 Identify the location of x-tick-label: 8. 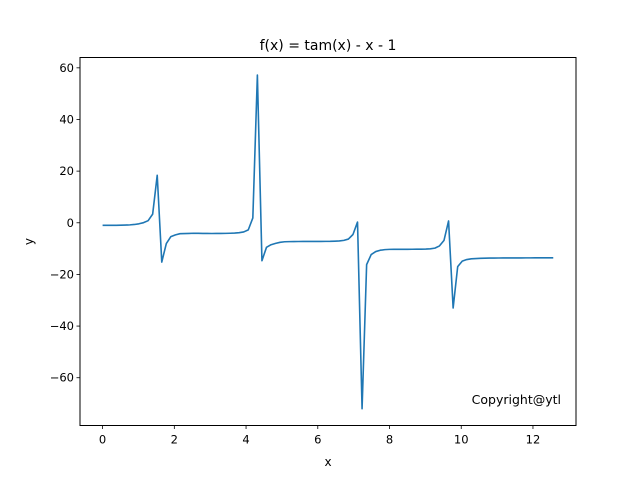
(389, 440).